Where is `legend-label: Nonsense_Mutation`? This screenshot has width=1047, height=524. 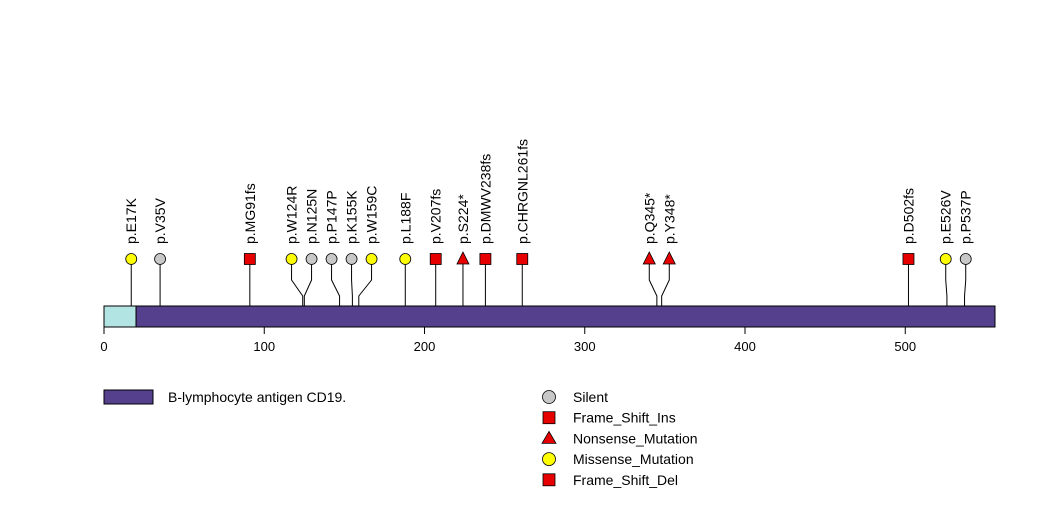
legend-label: Nonsense_Mutation is located at coordinates (635, 438).